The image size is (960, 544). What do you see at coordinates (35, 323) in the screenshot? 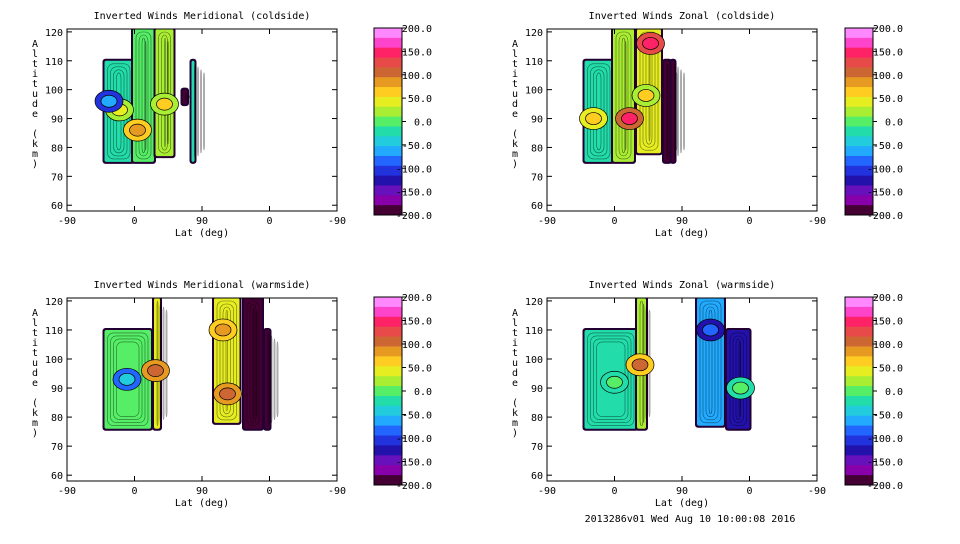
I see `y-axis-label-char: l` at bounding box center [35, 323].